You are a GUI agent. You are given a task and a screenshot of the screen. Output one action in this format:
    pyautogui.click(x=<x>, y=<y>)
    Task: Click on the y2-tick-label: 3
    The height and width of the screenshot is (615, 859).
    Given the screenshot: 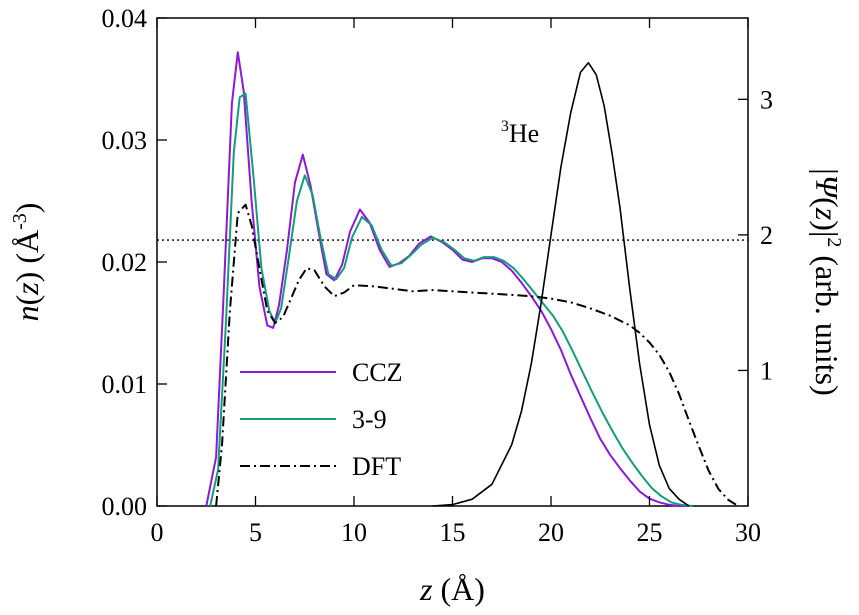 What is the action you would take?
    pyautogui.click(x=766, y=99)
    